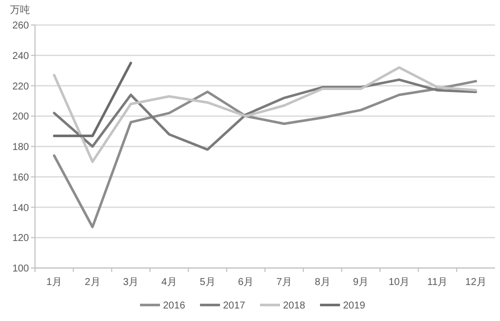 This screenshot has height=321, width=500. What do you see at coordinates (284, 282) in the screenshot?
I see `x-tick-label: 7月` at bounding box center [284, 282].